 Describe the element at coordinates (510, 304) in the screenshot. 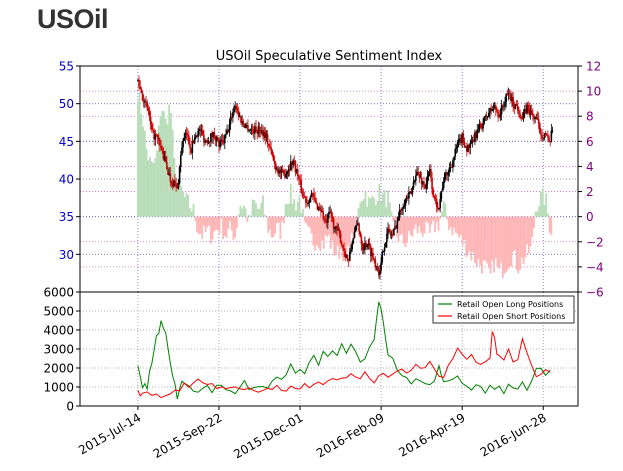

I see `legend-label: Retail Open Long Positions` at that location.